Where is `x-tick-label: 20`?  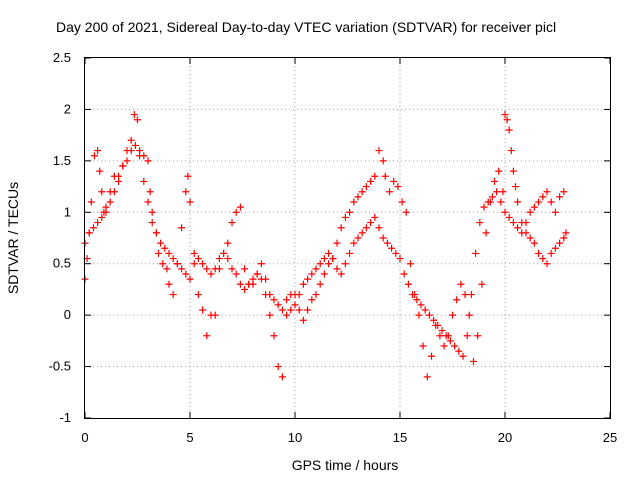
x-tick-label: 20 is located at coordinates (505, 437).